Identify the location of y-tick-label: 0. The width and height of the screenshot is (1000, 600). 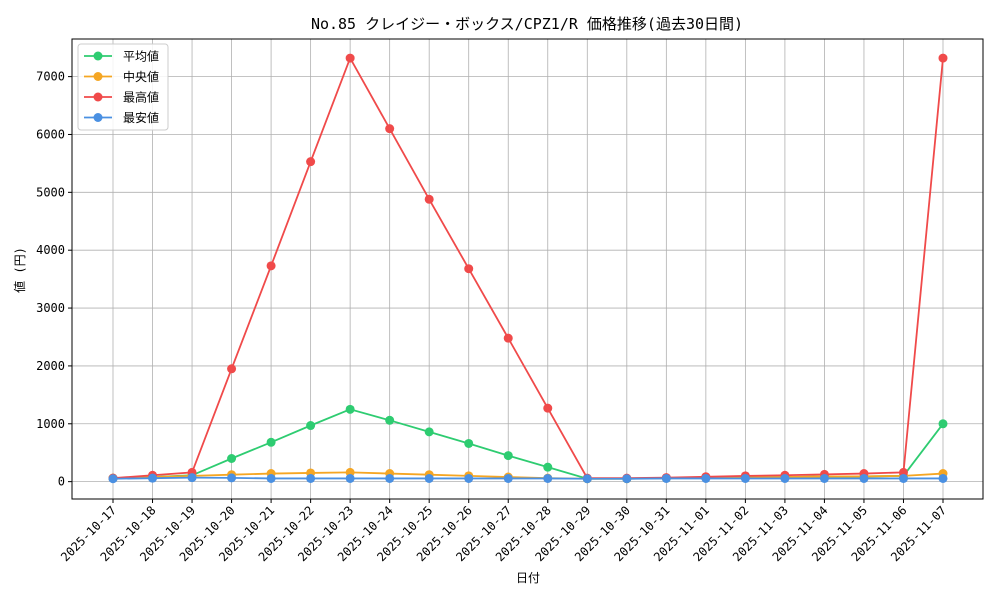
(61, 482).